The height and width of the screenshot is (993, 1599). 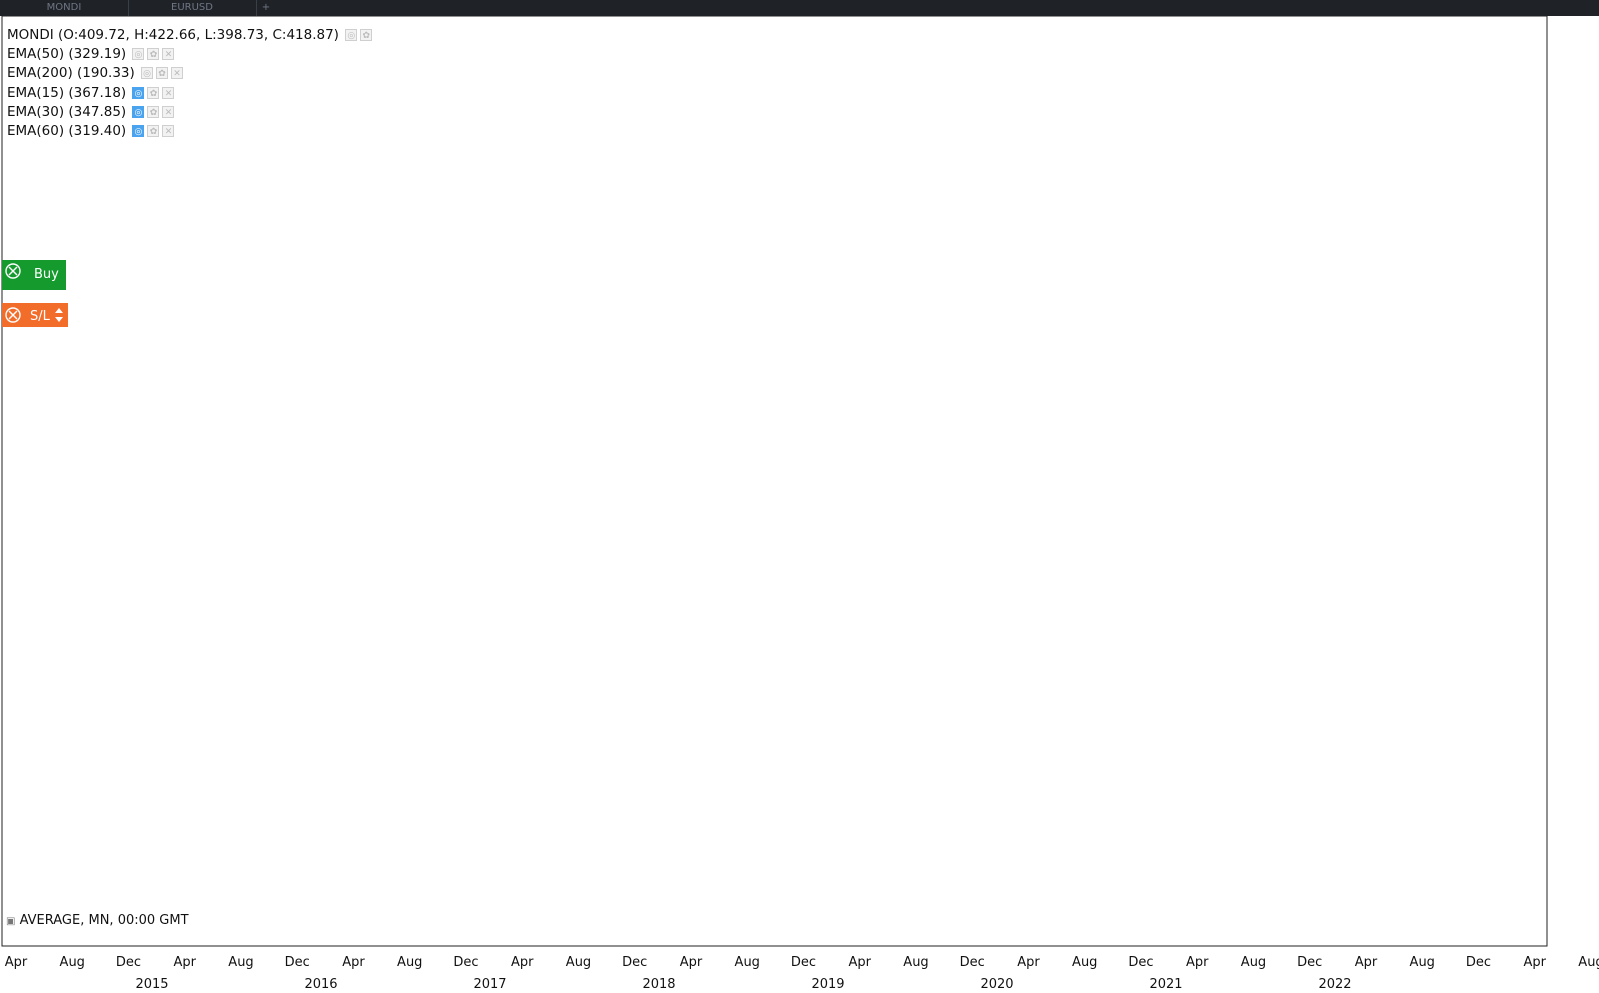 What do you see at coordinates (64, 8) in the screenshot?
I see `tab-mondi: MONDI` at bounding box center [64, 8].